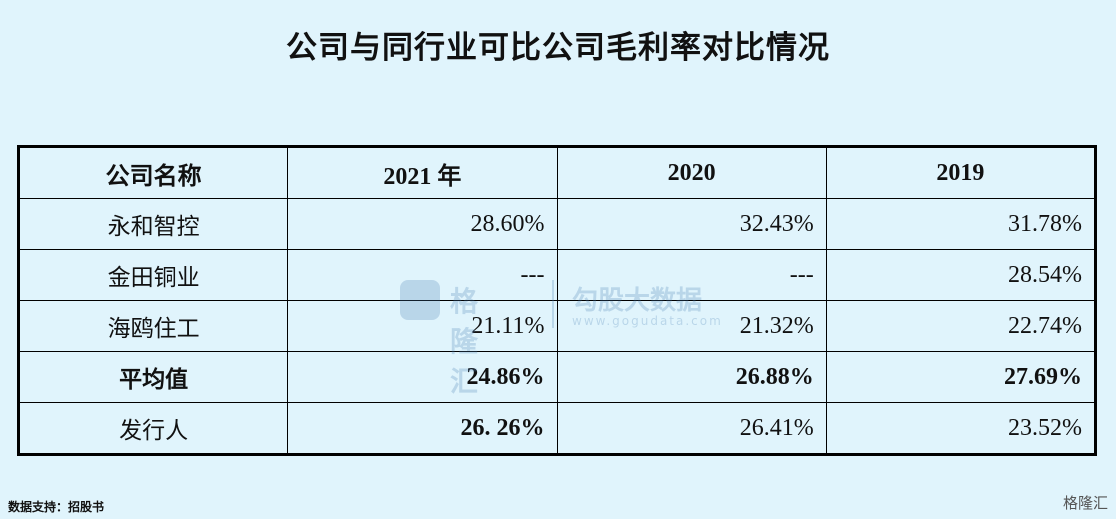  Describe the element at coordinates (422, 428) in the screenshot. I see `margin-cell: 26. 26%` at that location.